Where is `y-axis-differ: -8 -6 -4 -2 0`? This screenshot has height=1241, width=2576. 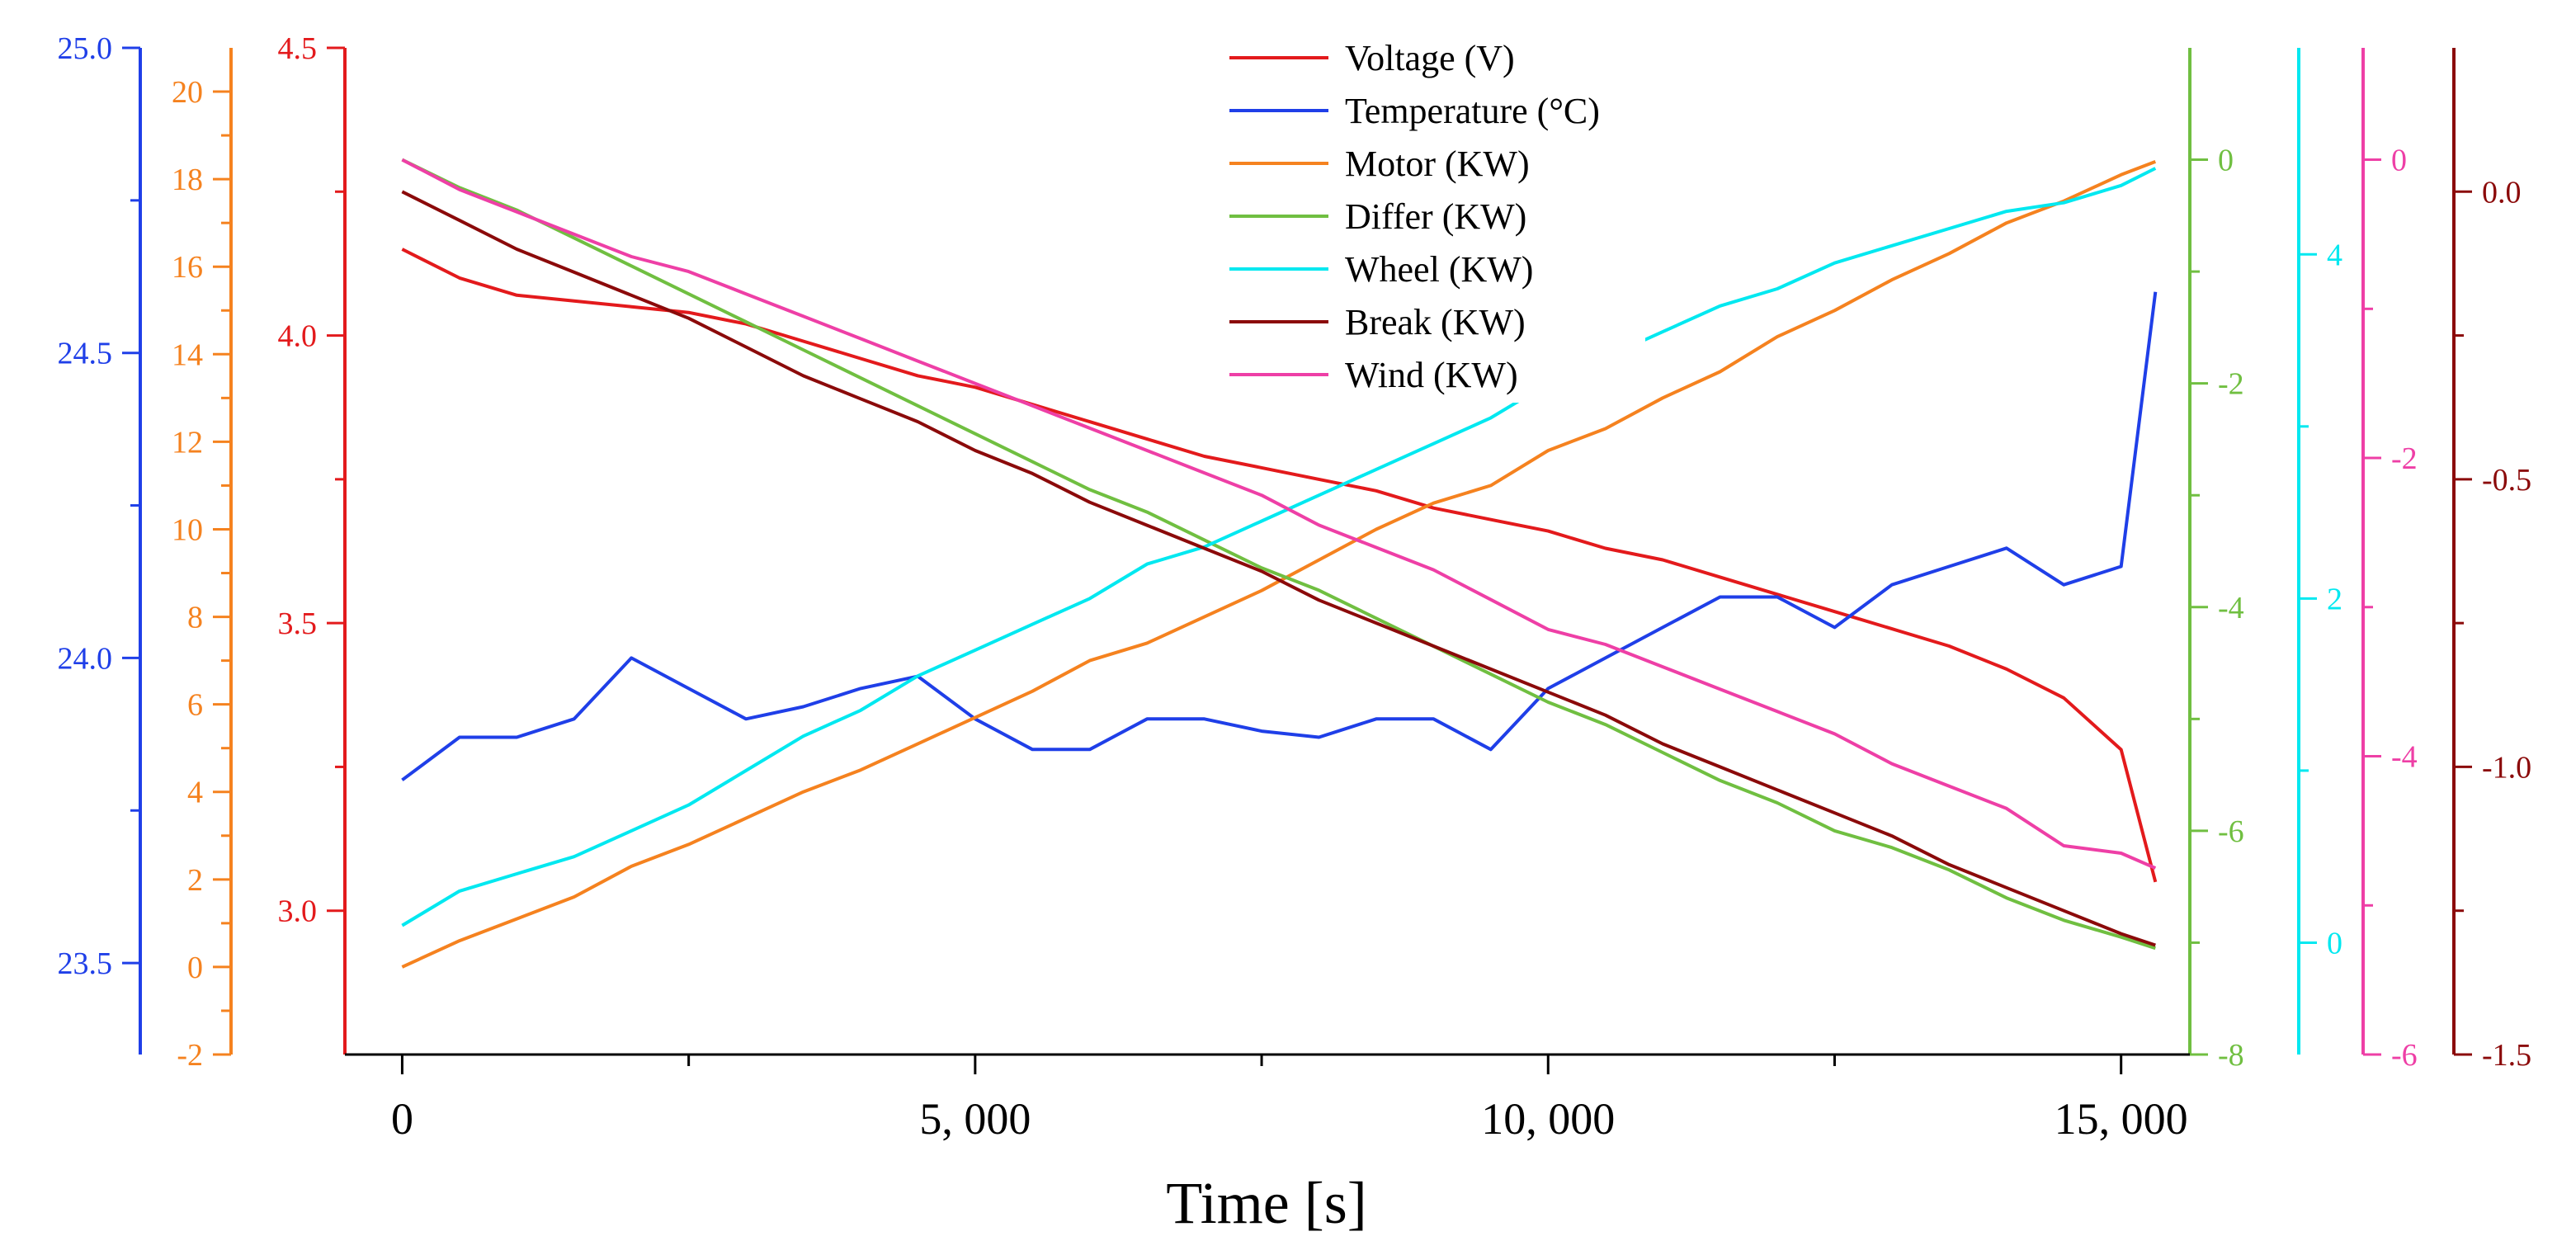 y-axis-differ: -8 -6 -4 -2 0 is located at coordinates (2216, 560).